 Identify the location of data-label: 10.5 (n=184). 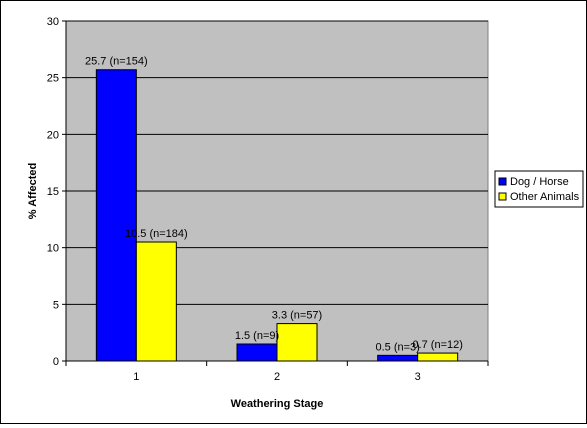
(156, 234).